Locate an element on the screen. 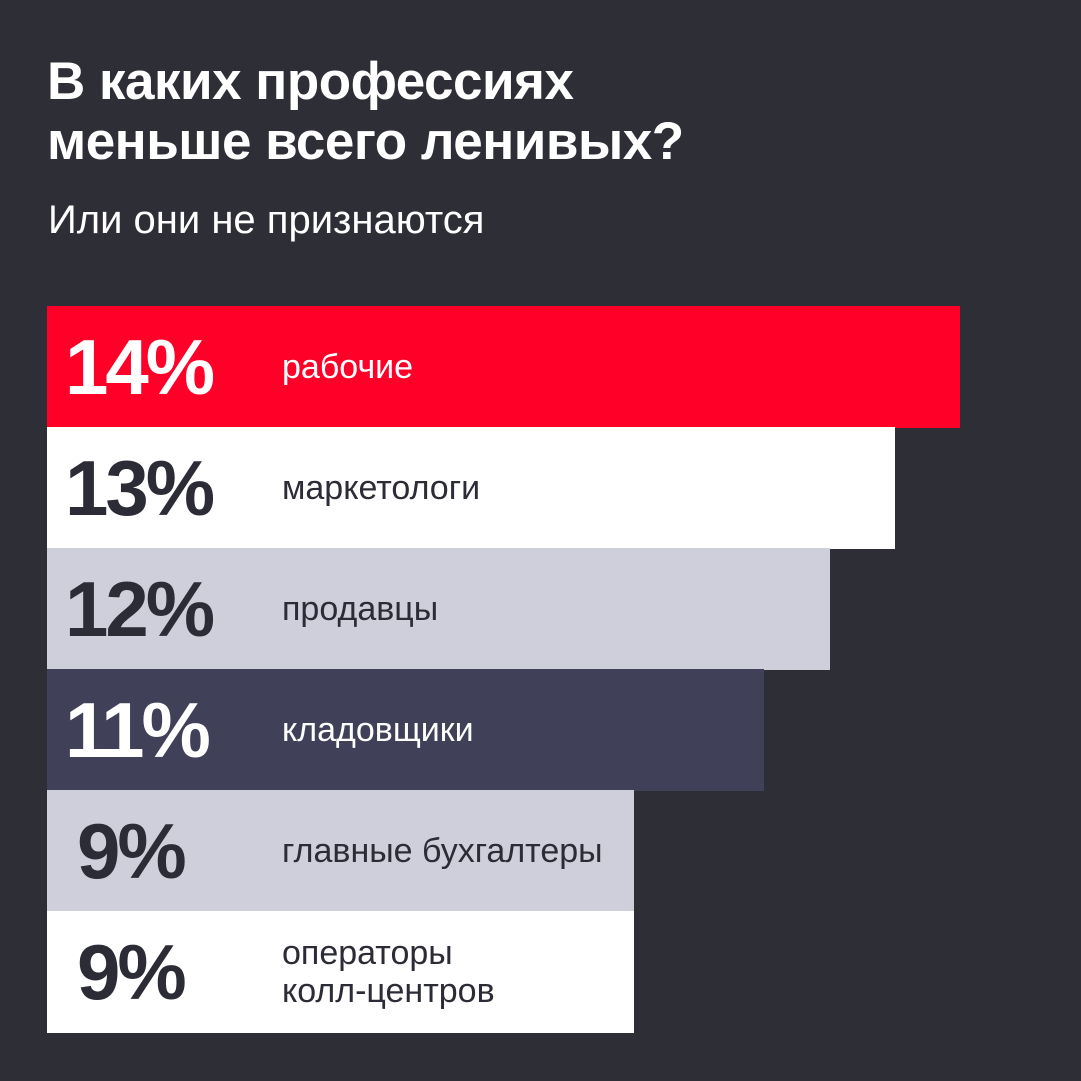 Image resolution: width=1081 pixels, height=1081 pixels. bar-category-label-line: рабочие is located at coordinates (348, 367).